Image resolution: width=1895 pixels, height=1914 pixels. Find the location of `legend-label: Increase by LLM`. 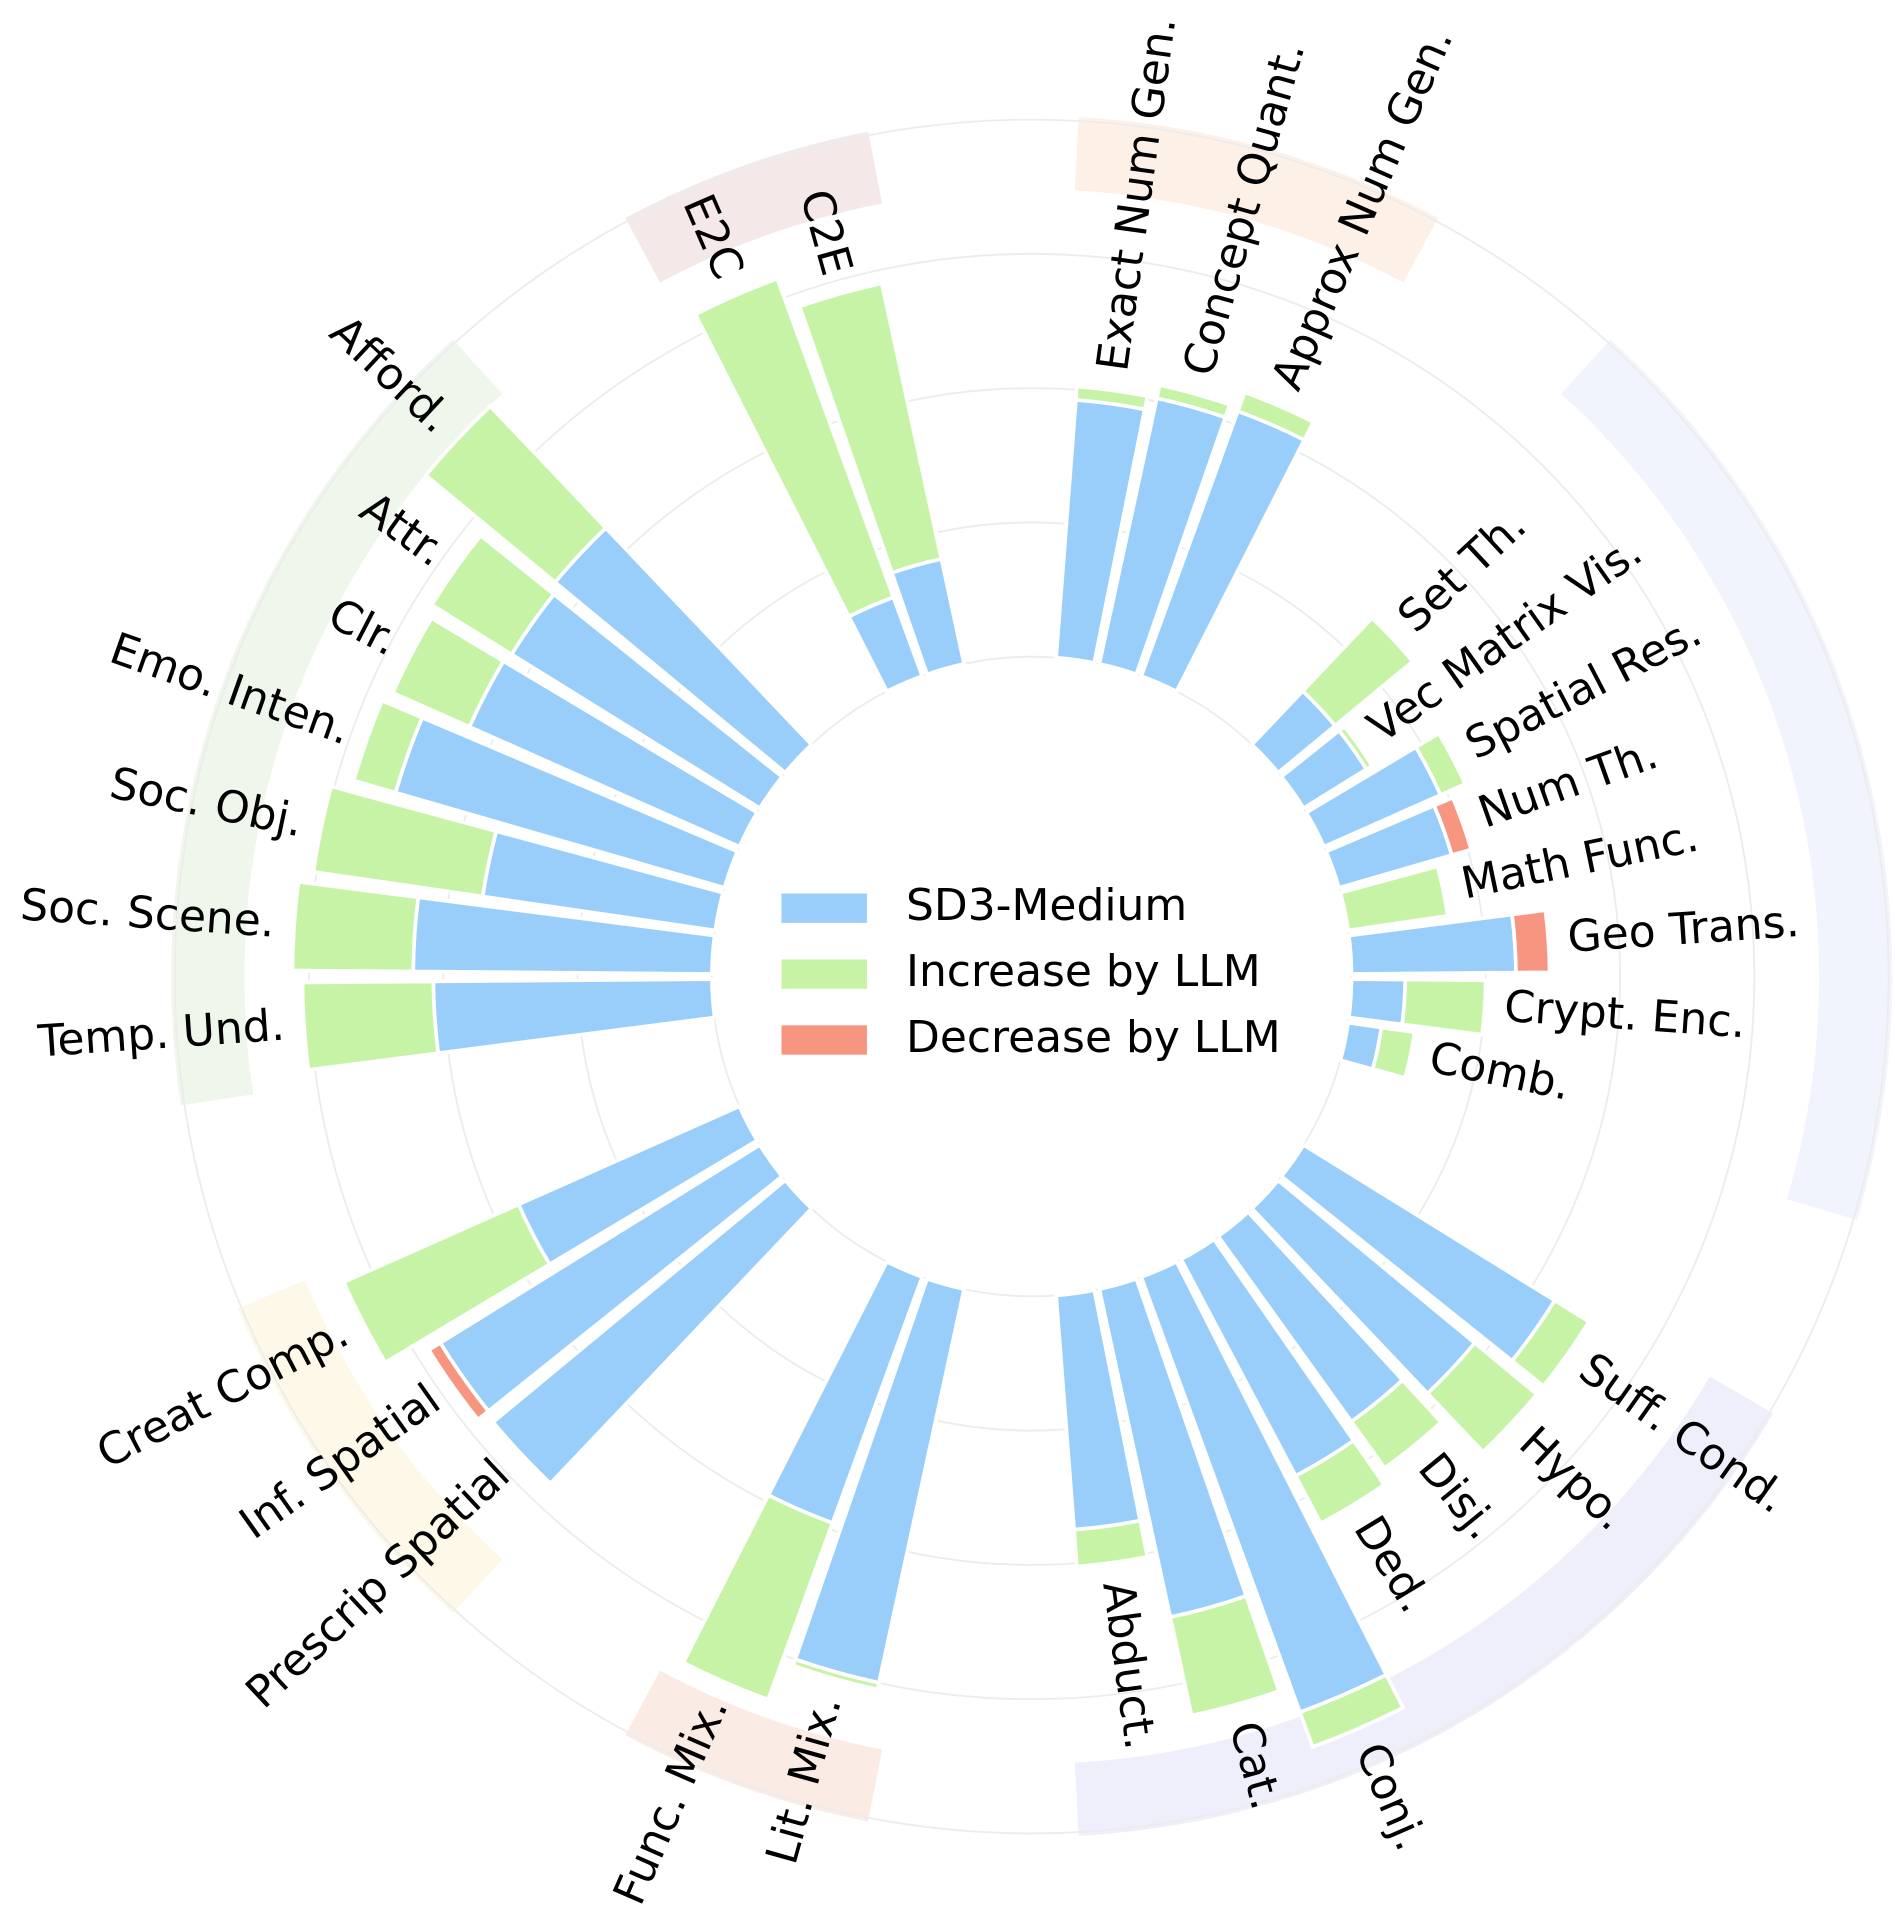

legend-label: Increase by LLM is located at coordinates (1083, 971).